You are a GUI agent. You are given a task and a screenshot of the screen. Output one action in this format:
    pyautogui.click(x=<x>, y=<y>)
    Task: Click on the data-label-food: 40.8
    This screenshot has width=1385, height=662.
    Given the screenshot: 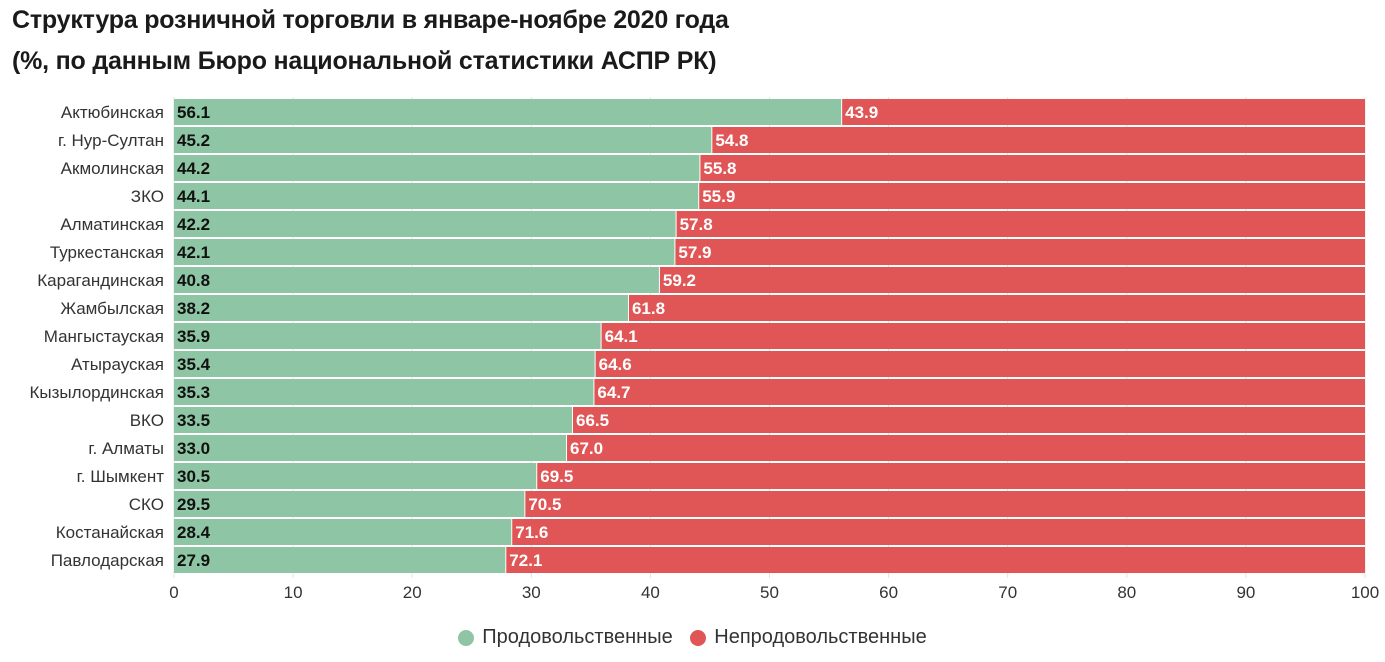 What is the action you would take?
    pyautogui.click(x=193, y=280)
    